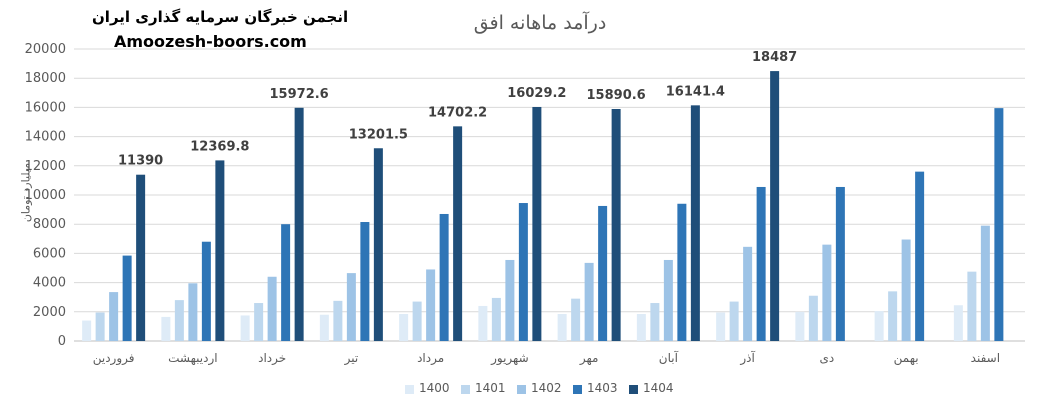 This screenshot has height=407, width=1050. Describe the element at coordinates (540, 23) in the screenshot. I see `chart-title: درآمد ماهانه افق` at that location.